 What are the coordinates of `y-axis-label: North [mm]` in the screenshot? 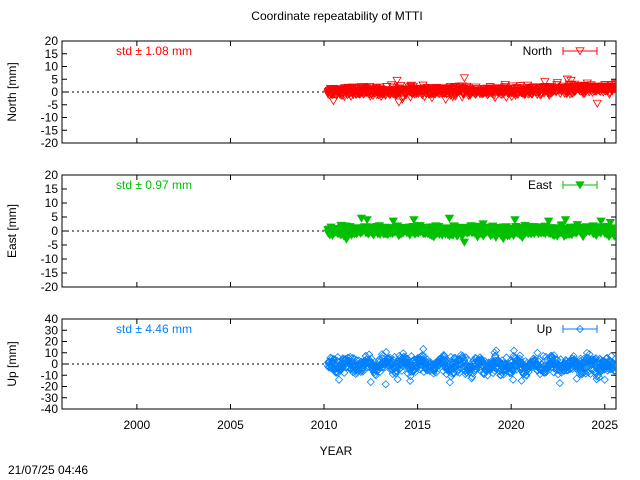 It's located at (12, 91).